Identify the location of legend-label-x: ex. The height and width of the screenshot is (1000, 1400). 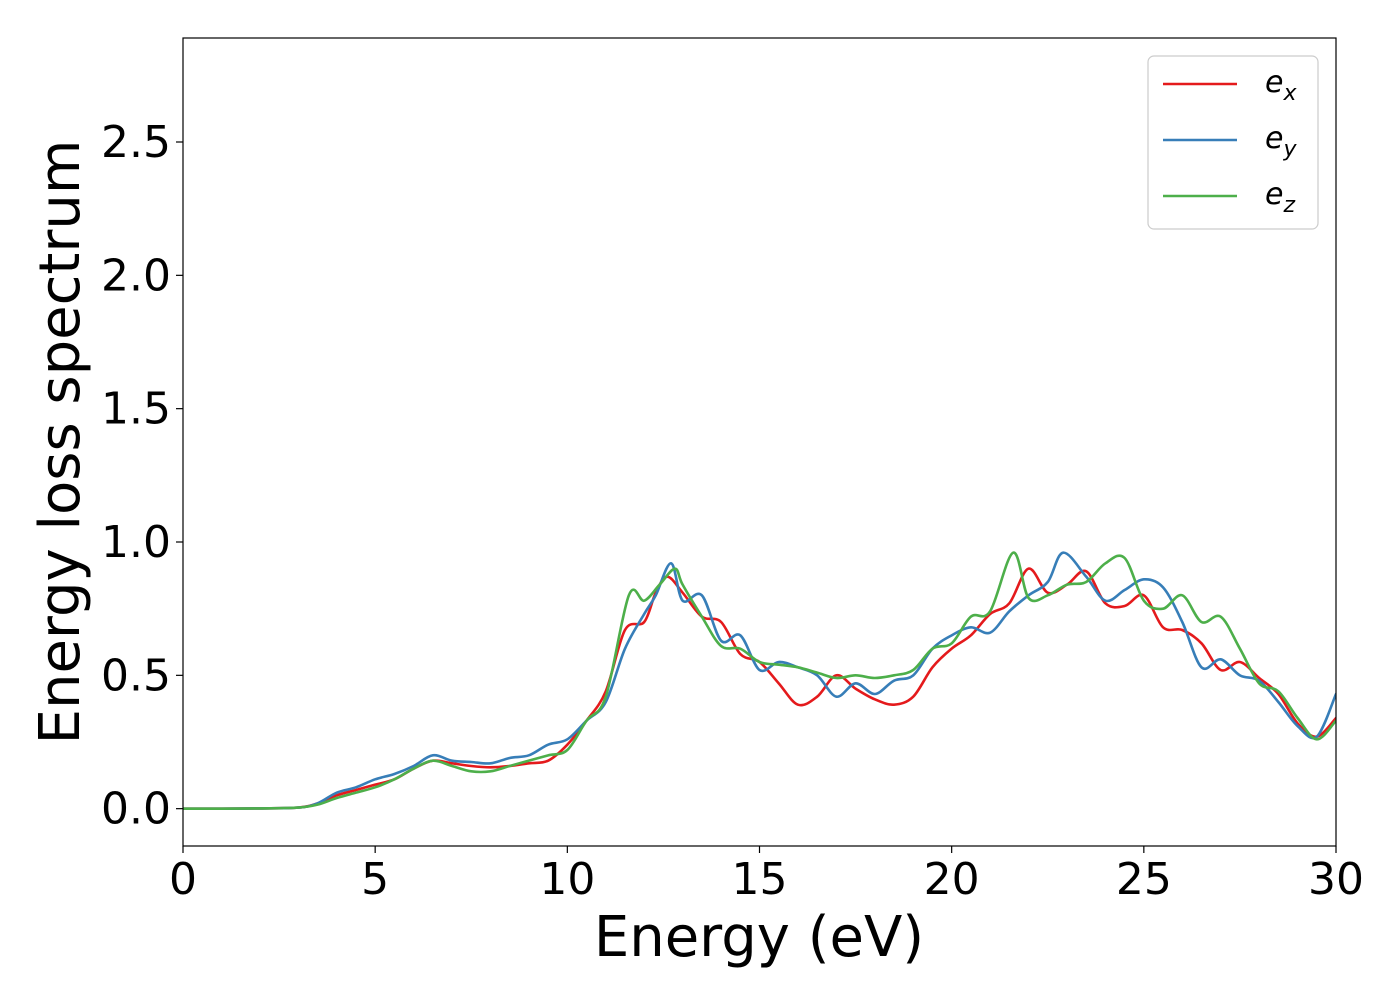
(1281, 85).